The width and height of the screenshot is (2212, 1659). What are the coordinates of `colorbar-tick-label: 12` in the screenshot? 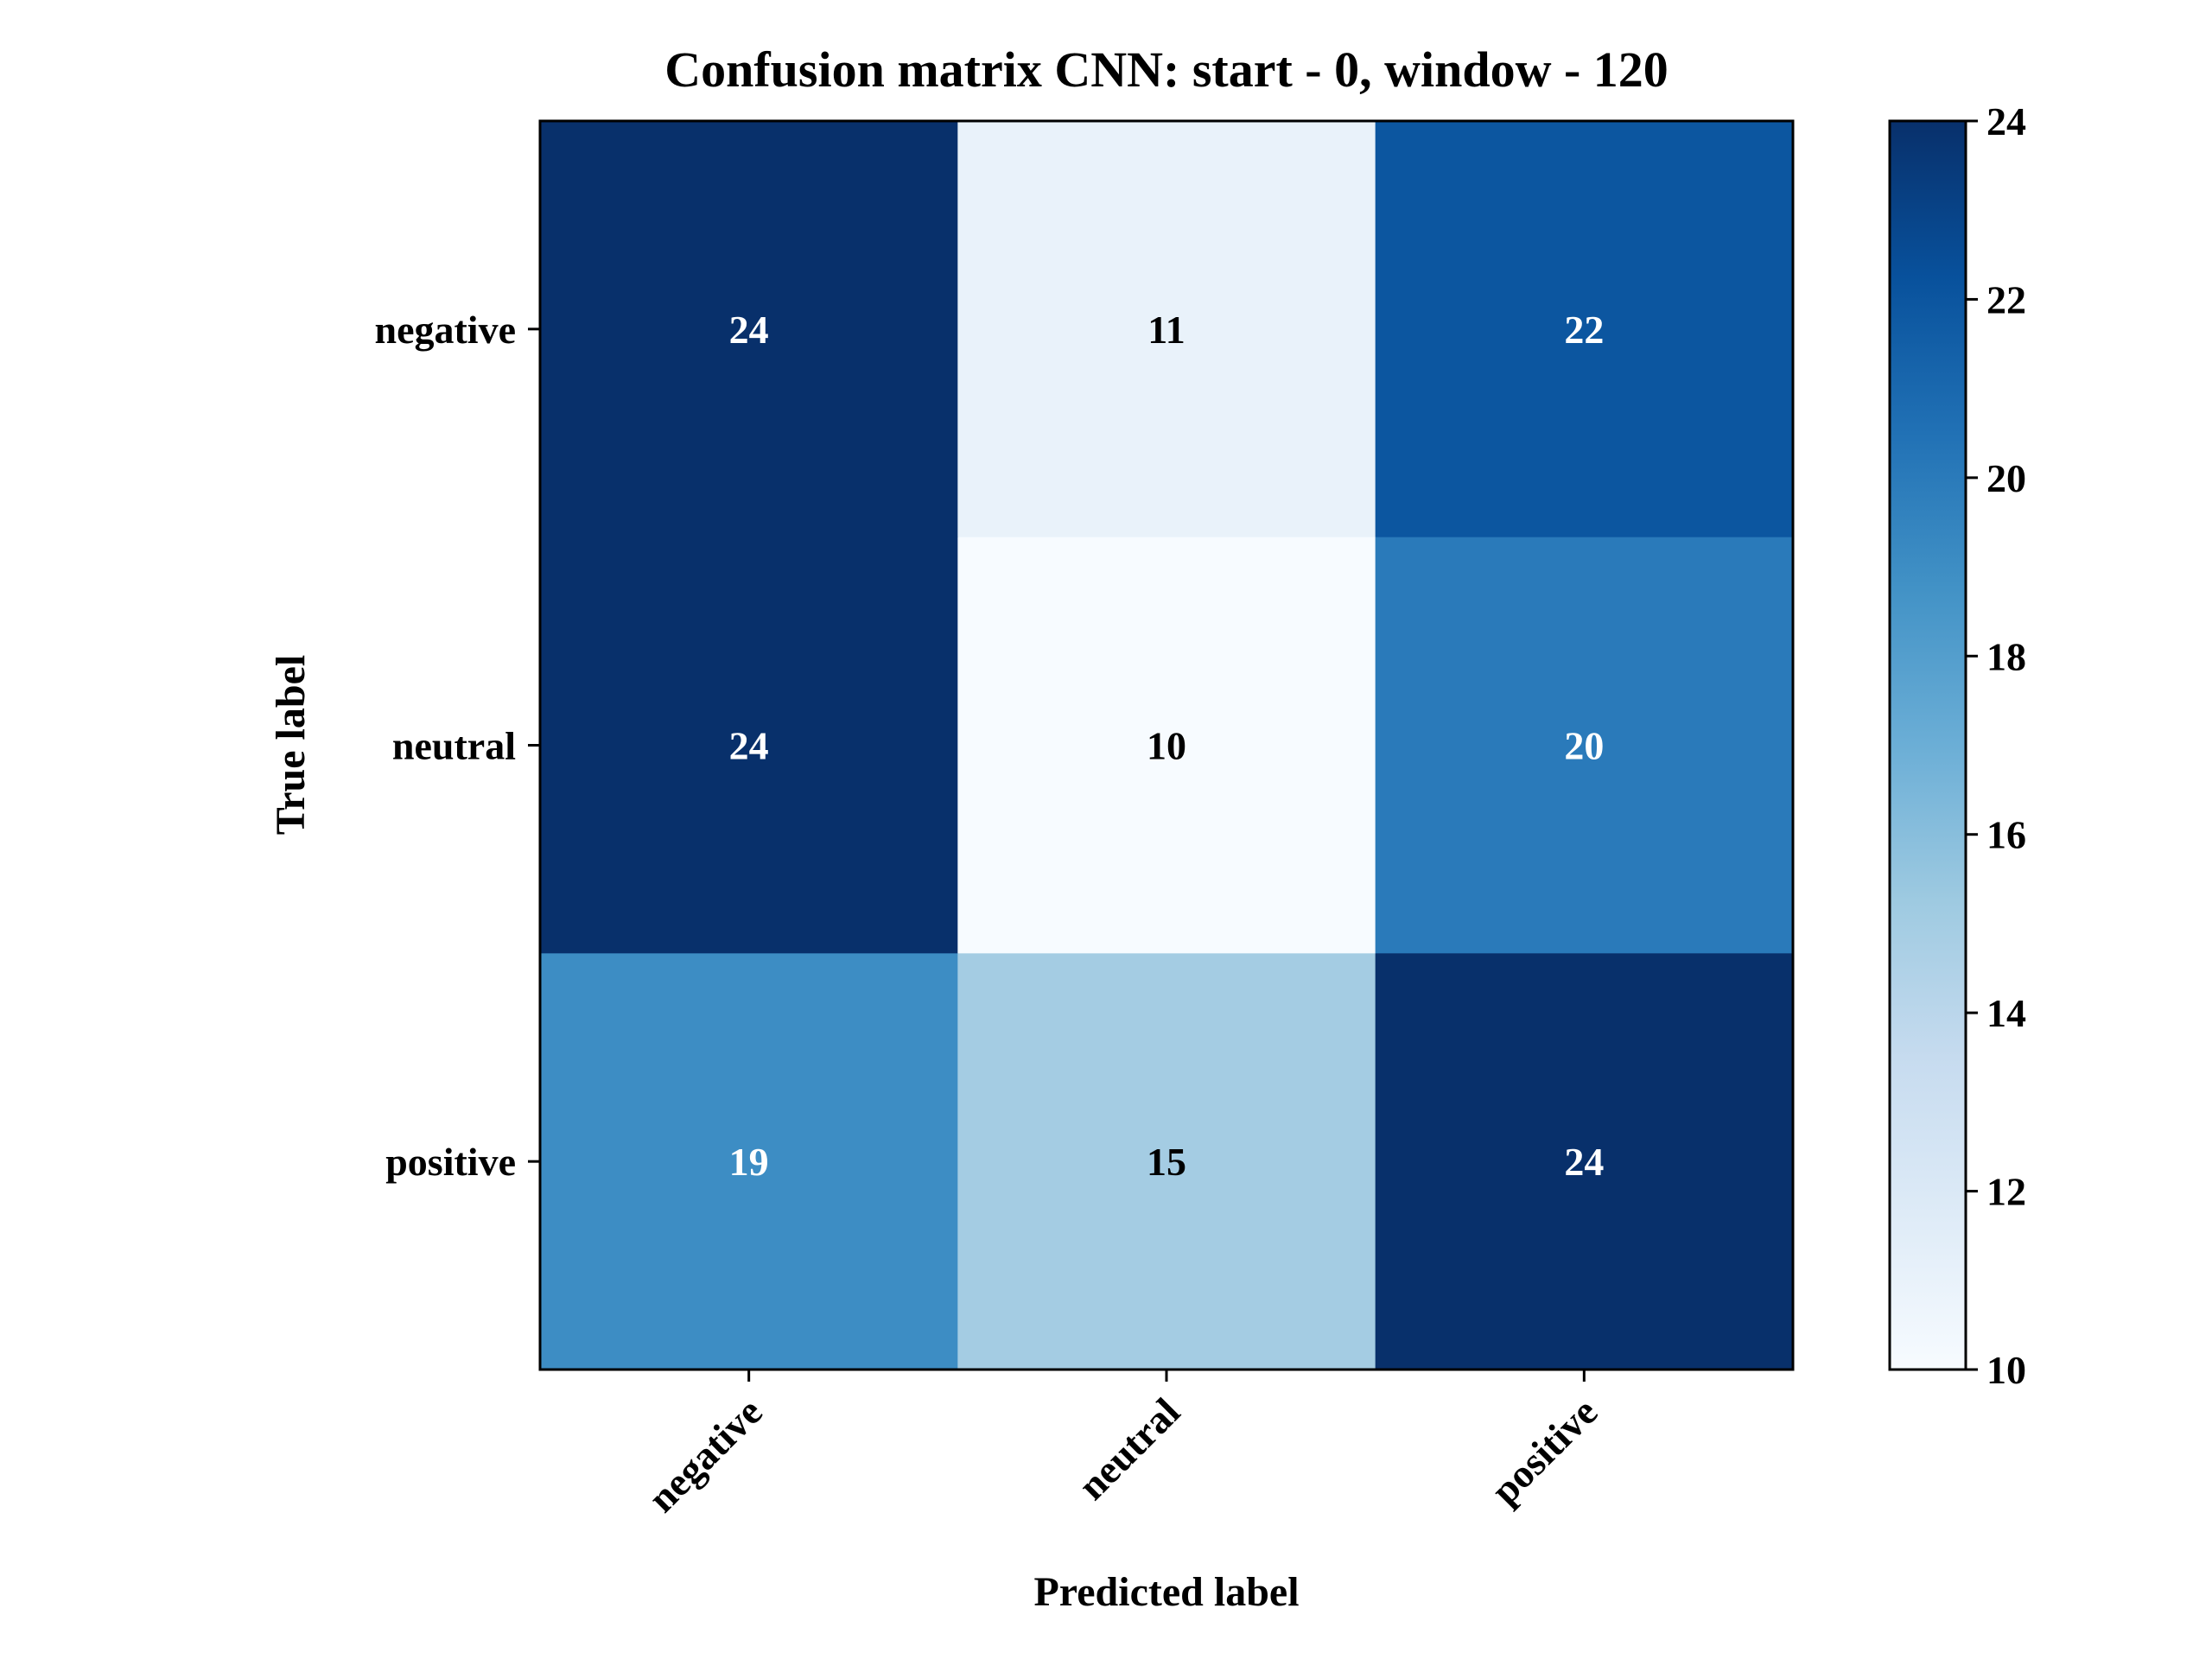 It's located at (2006, 1192).